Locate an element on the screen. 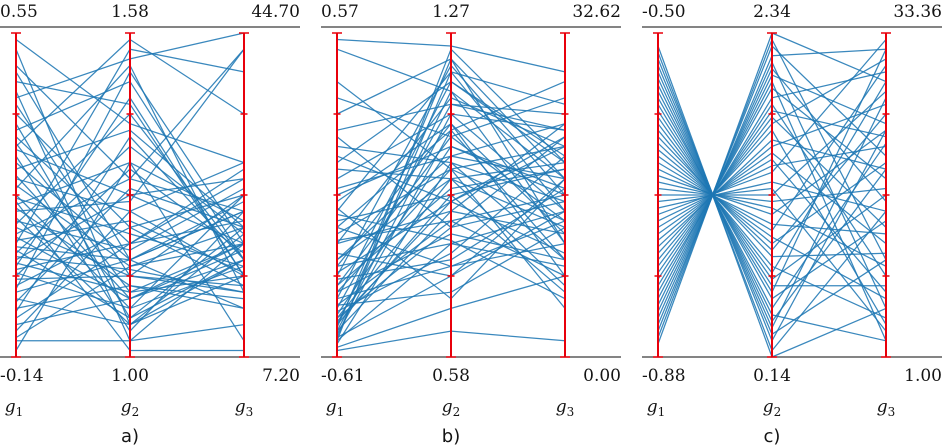  axis1-min-label: -0.14 is located at coordinates (22, 376).